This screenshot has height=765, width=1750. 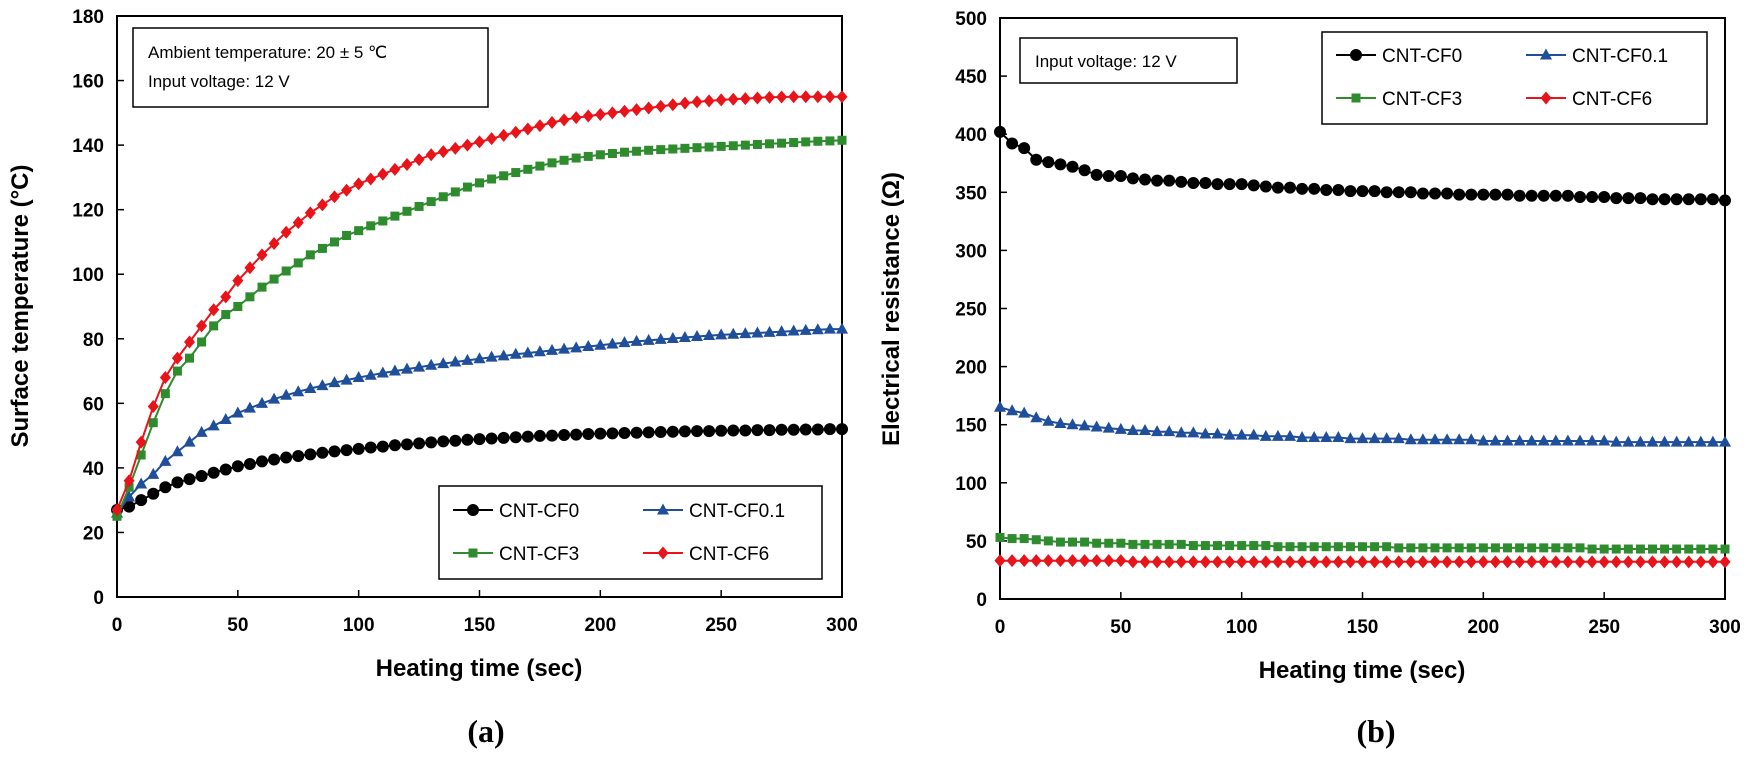 What do you see at coordinates (714, 511) in the screenshot?
I see `legend-entry: CNT-CF0.1` at bounding box center [714, 511].